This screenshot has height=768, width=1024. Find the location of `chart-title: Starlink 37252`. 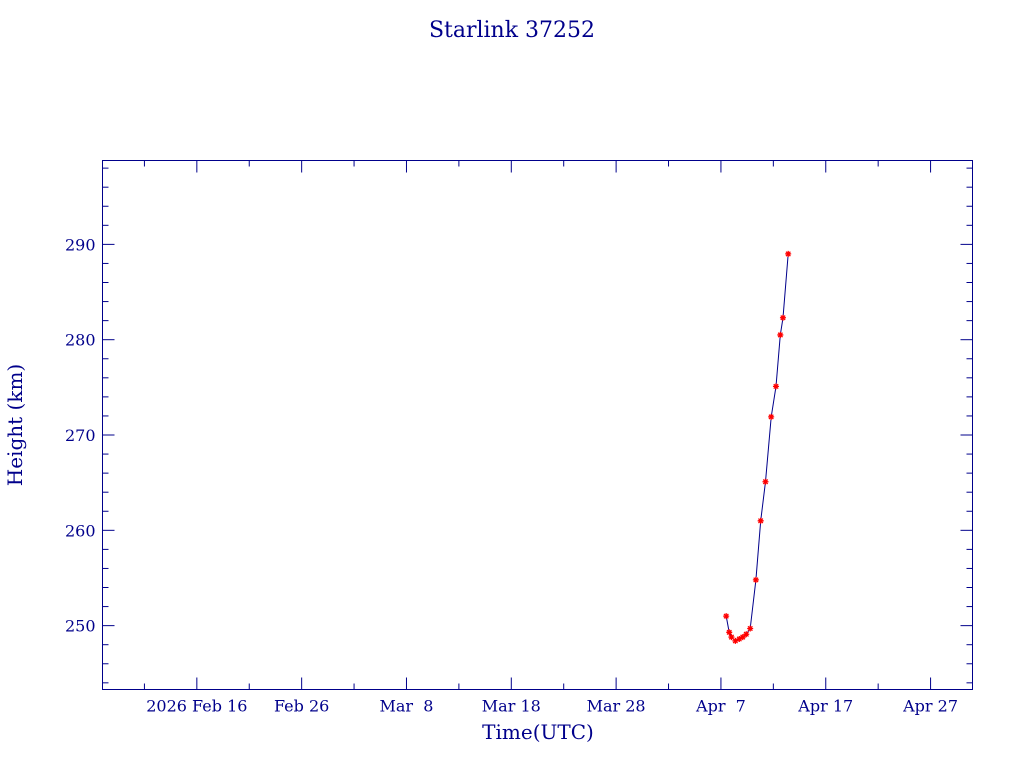

chart-title: Starlink 37252 is located at coordinates (512, 30).